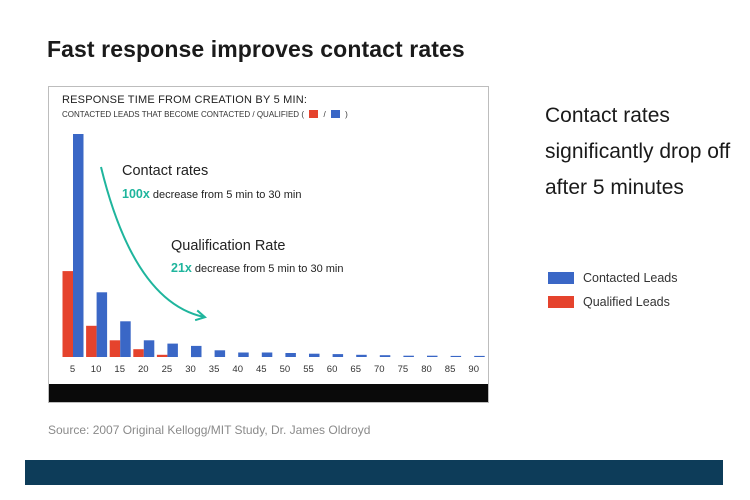  What do you see at coordinates (426, 369) in the screenshot?
I see `x-tick-label-80: 80` at bounding box center [426, 369].